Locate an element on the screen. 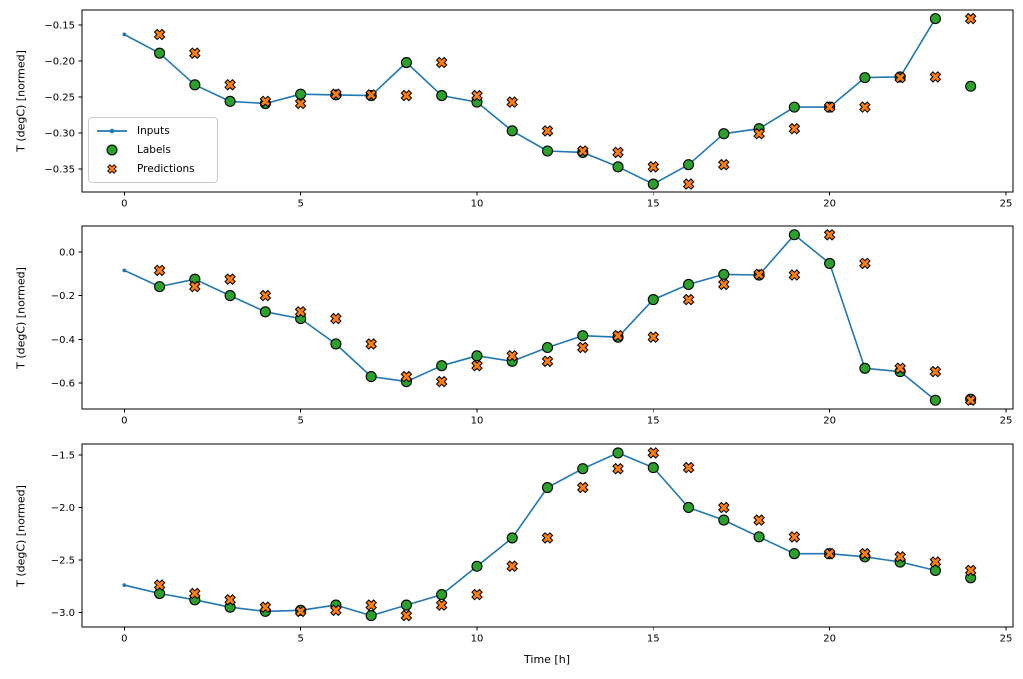  y-tick-label: −0.15 is located at coordinates (59, 26).